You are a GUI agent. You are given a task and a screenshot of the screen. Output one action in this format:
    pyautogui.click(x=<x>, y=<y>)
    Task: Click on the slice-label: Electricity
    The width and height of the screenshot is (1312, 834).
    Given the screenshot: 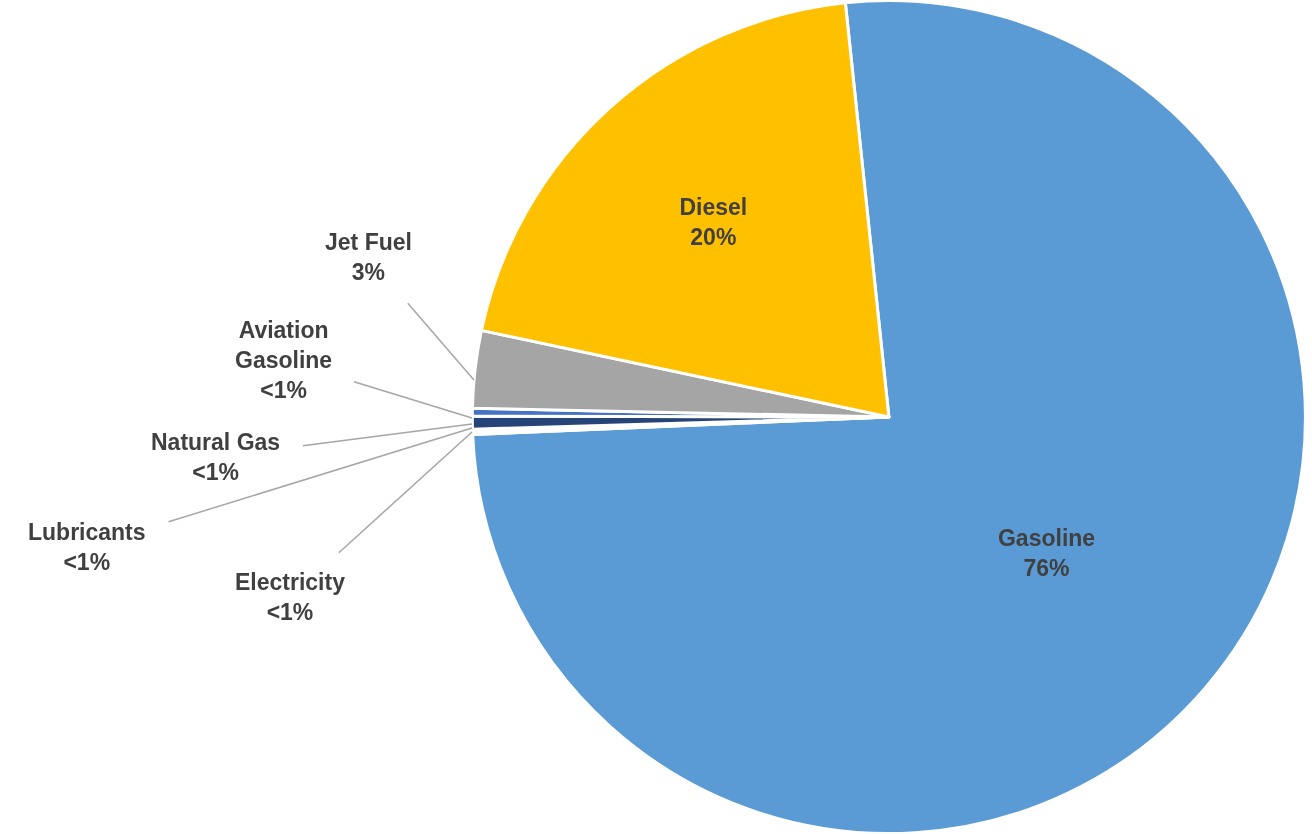 What is the action you would take?
    pyautogui.click(x=290, y=582)
    